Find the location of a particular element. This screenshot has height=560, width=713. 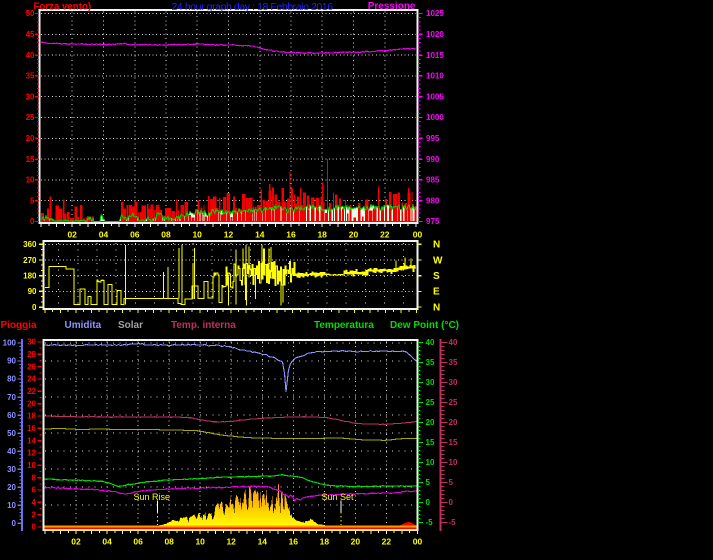

svg-text: 1010 is located at coordinates (435, 76).